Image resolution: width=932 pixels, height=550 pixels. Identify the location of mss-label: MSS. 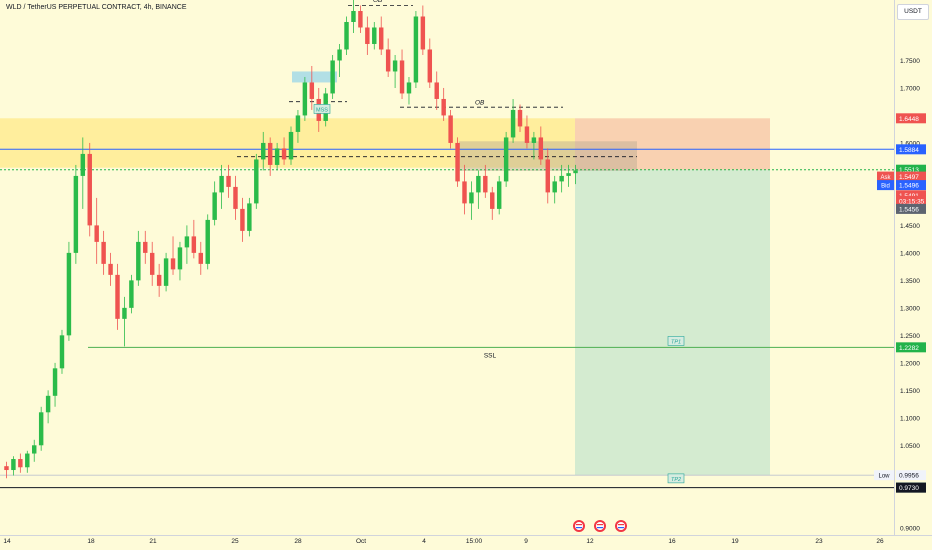
(322, 110).